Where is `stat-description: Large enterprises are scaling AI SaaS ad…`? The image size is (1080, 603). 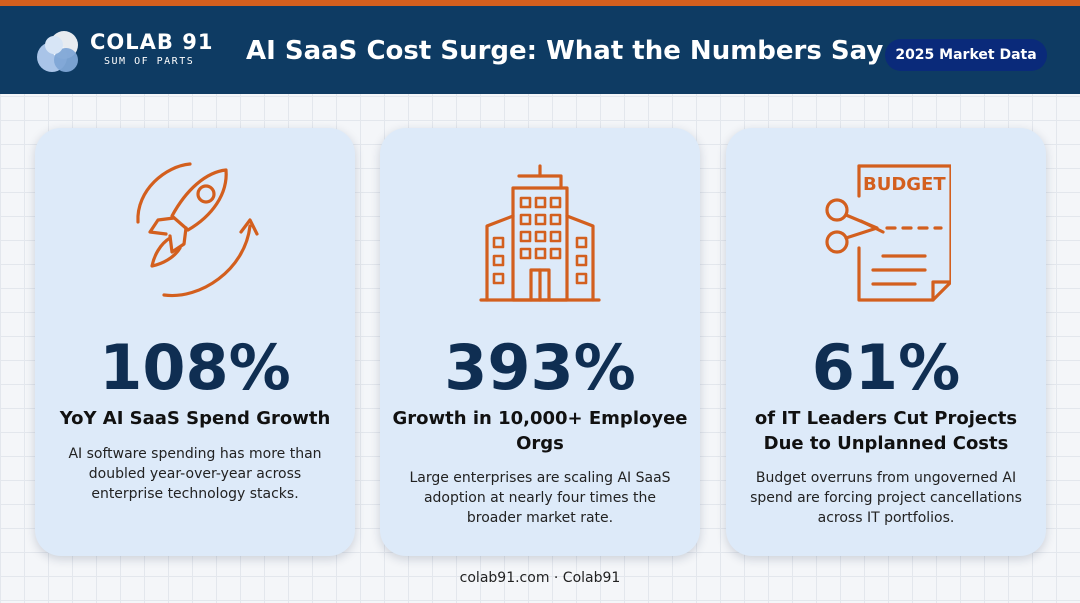
stat-description: Large enterprises are scaling AI SaaS ad… is located at coordinates (540, 498).